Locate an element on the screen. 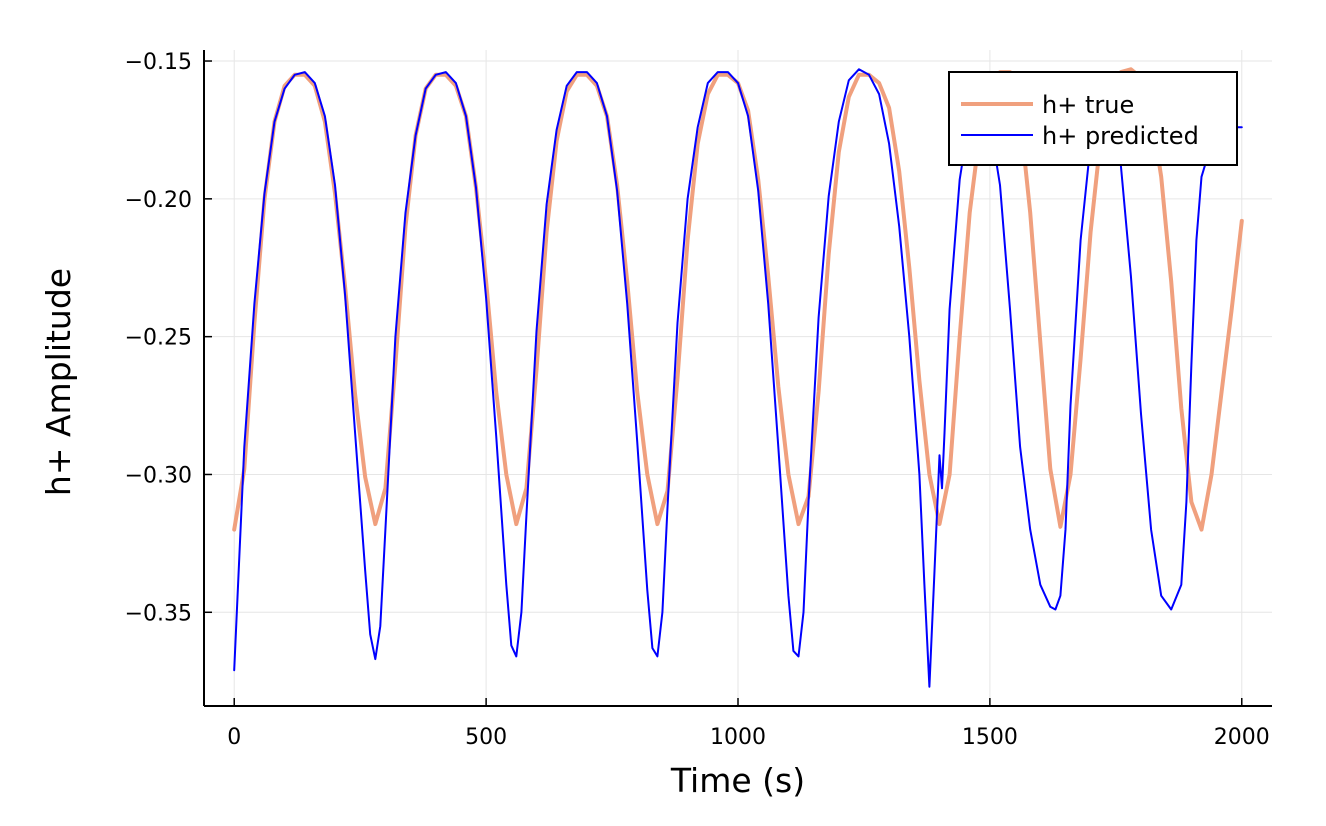  x-tick-label: 1500 is located at coordinates (990, 737).